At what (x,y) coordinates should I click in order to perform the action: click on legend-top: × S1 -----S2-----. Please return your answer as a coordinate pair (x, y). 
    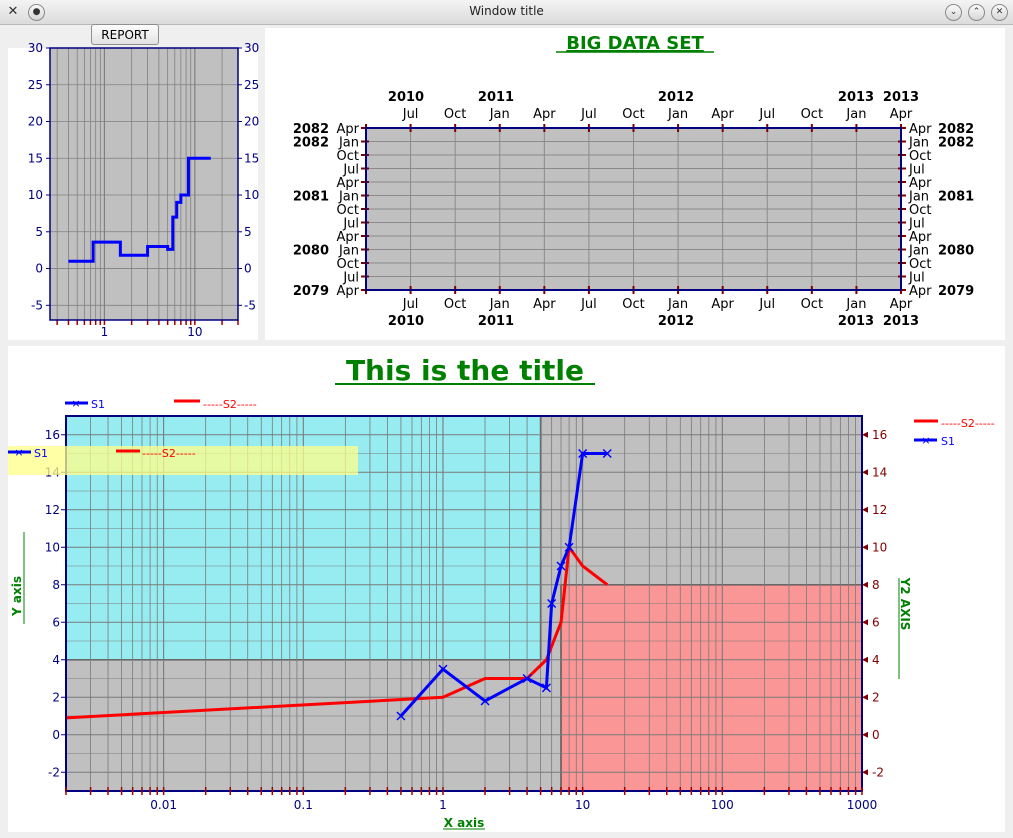
    Looking at the image, I should click on (161, 404).